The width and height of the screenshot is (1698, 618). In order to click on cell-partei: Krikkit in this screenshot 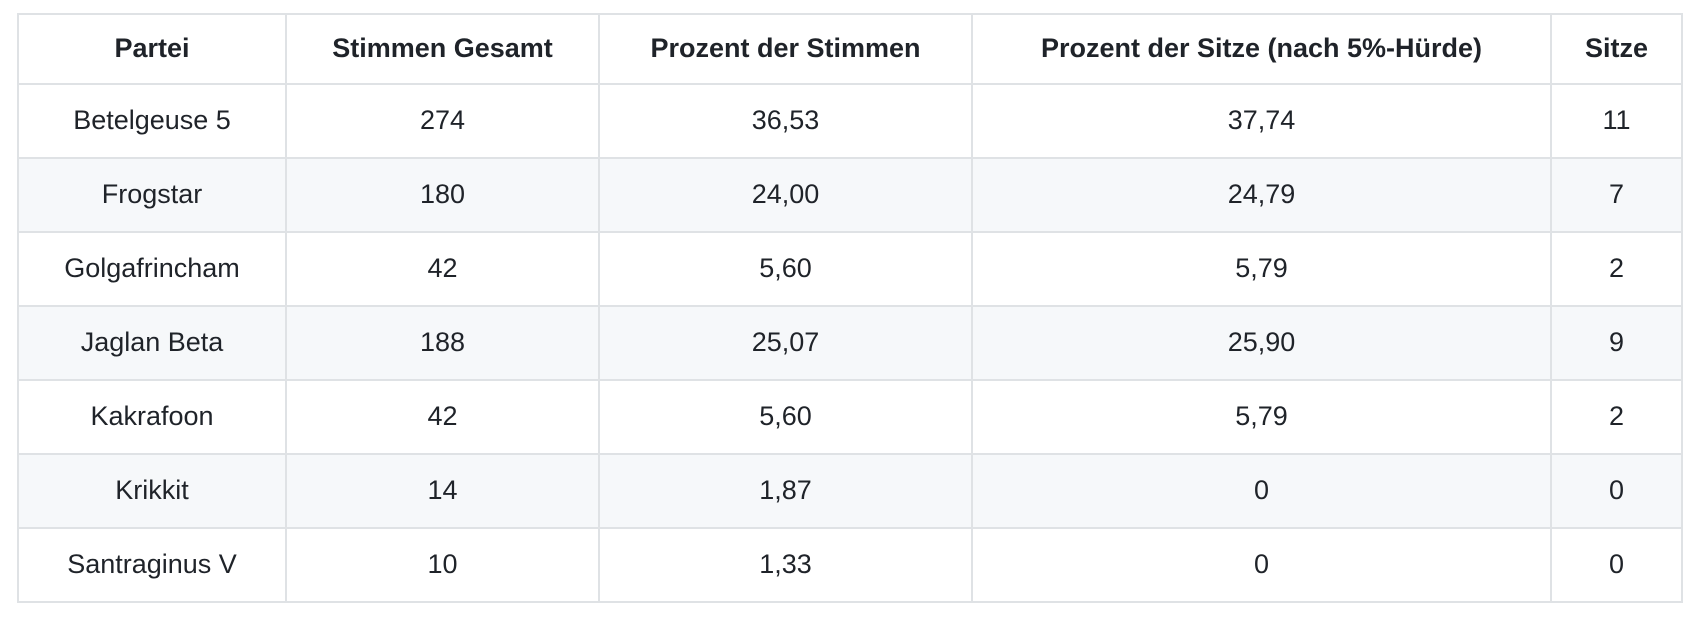, I will do `click(152, 491)`.